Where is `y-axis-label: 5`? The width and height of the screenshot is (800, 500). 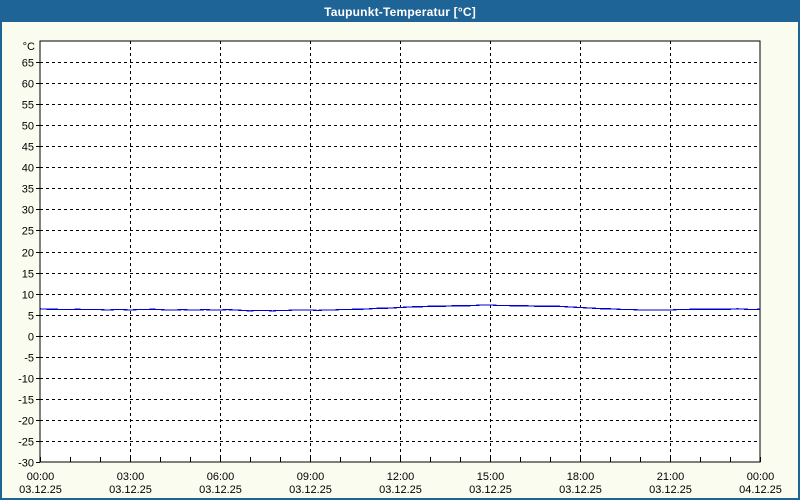 y-axis-label: 5 is located at coordinates (31, 317).